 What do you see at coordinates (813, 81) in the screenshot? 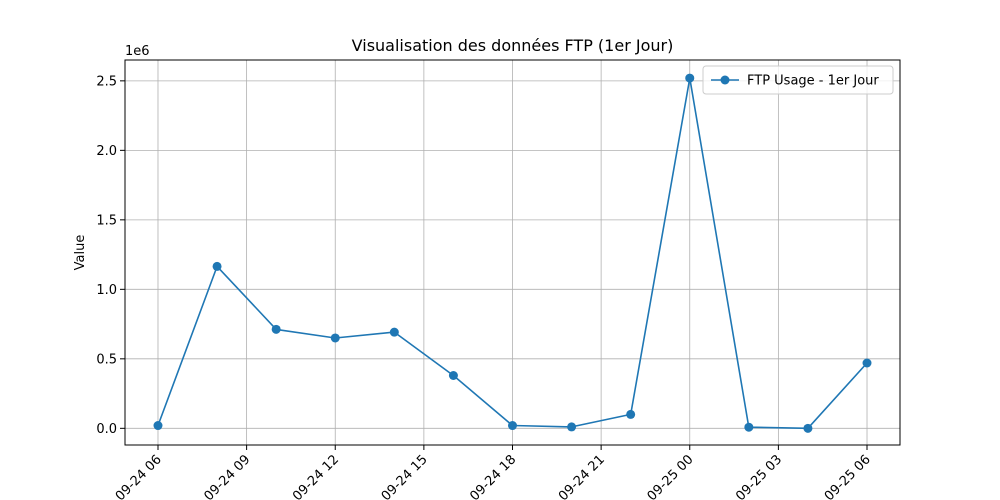
I see `legend-label: FTP Usage - 1er Jour` at bounding box center [813, 81].